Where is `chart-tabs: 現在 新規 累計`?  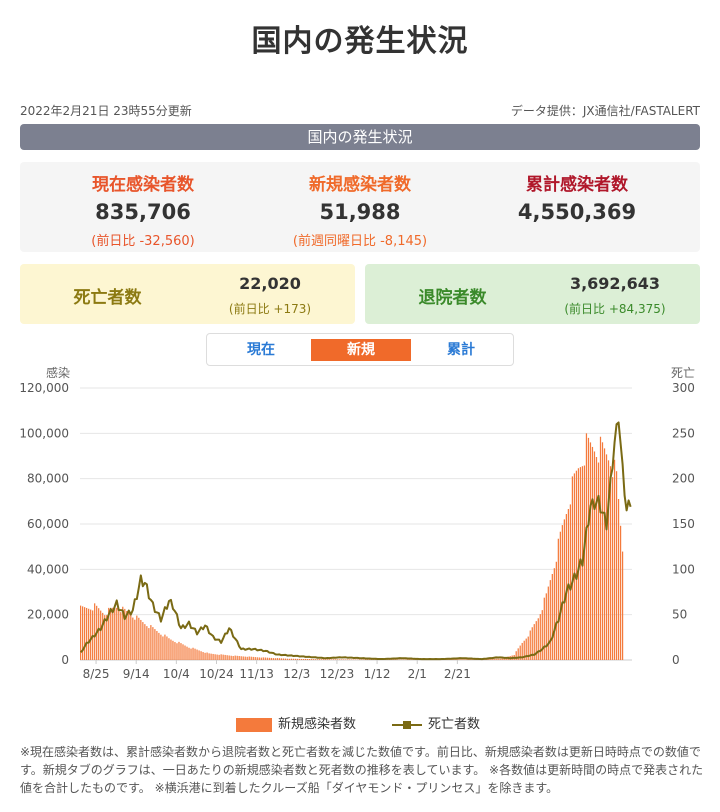
chart-tabs: 現在 新規 累計 is located at coordinates (360, 349).